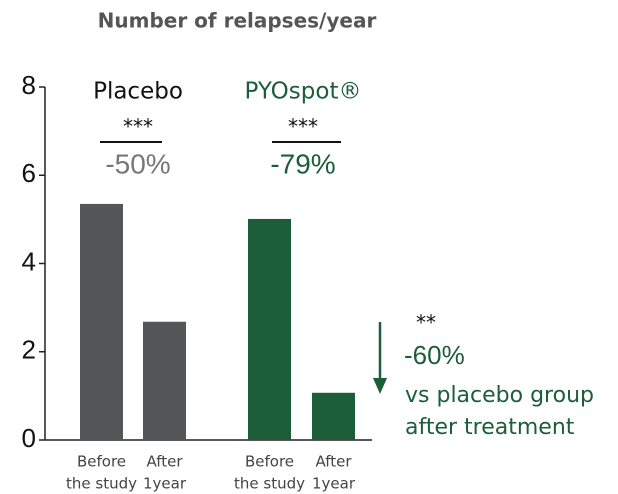 Image resolution: width=618 pixels, height=494 pixels. I want to click on arrow-head, so click(380, 386).